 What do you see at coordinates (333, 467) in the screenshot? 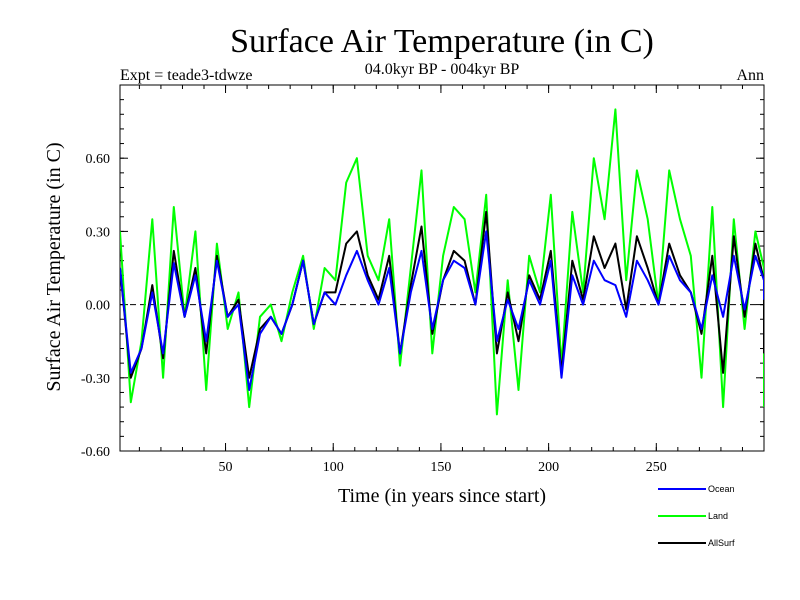
I see `x-tick-label: 100` at bounding box center [333, 467].